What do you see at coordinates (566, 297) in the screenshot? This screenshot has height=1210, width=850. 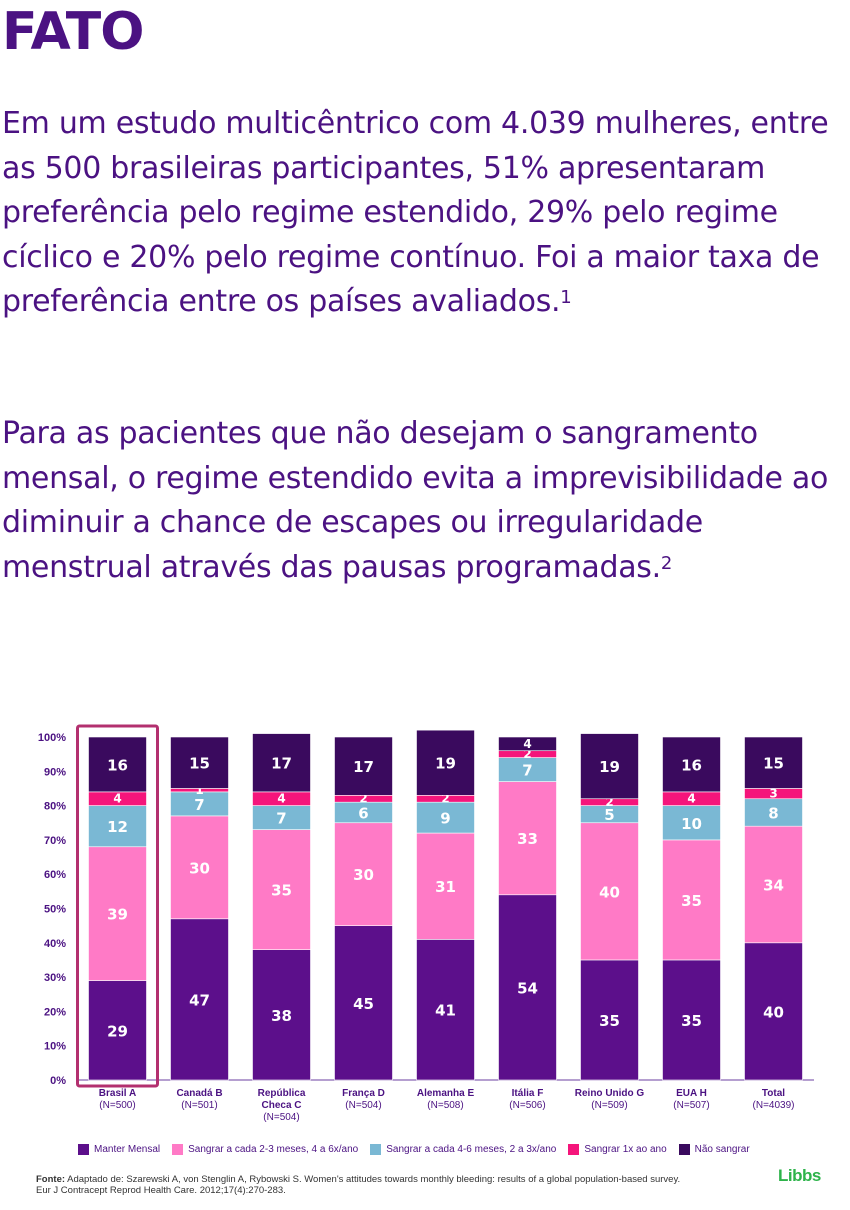 I see `reference-1: 1` at bounding box center [566, 297].